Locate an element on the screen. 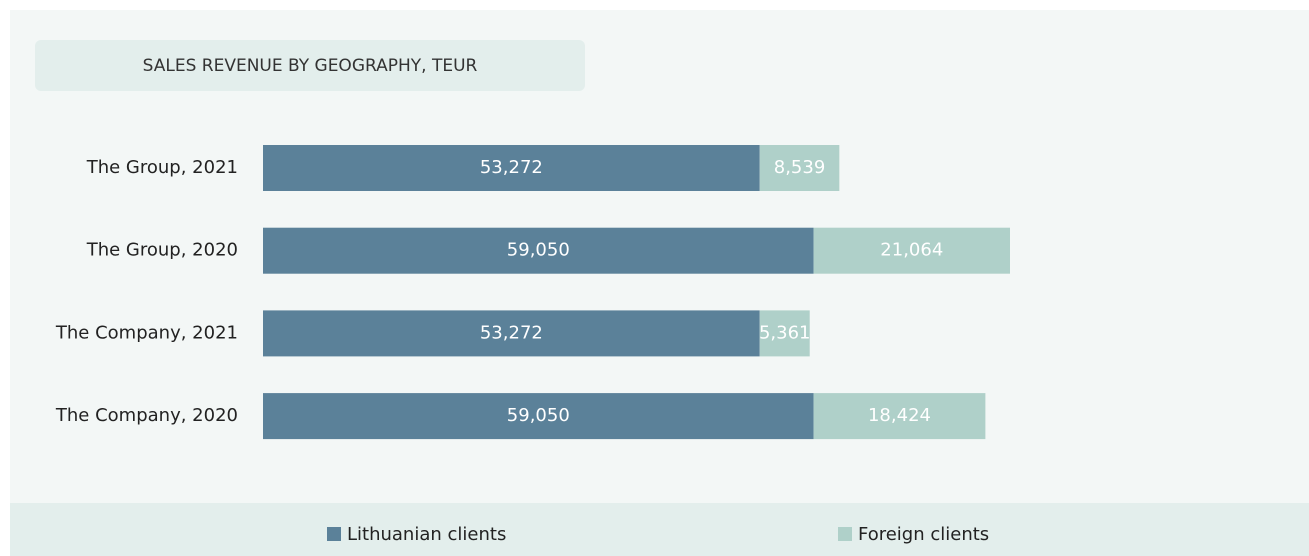  chart-title: SALES REVENUE BY GEOGRAPHY, TEUR is located at coordinates (310, 66).